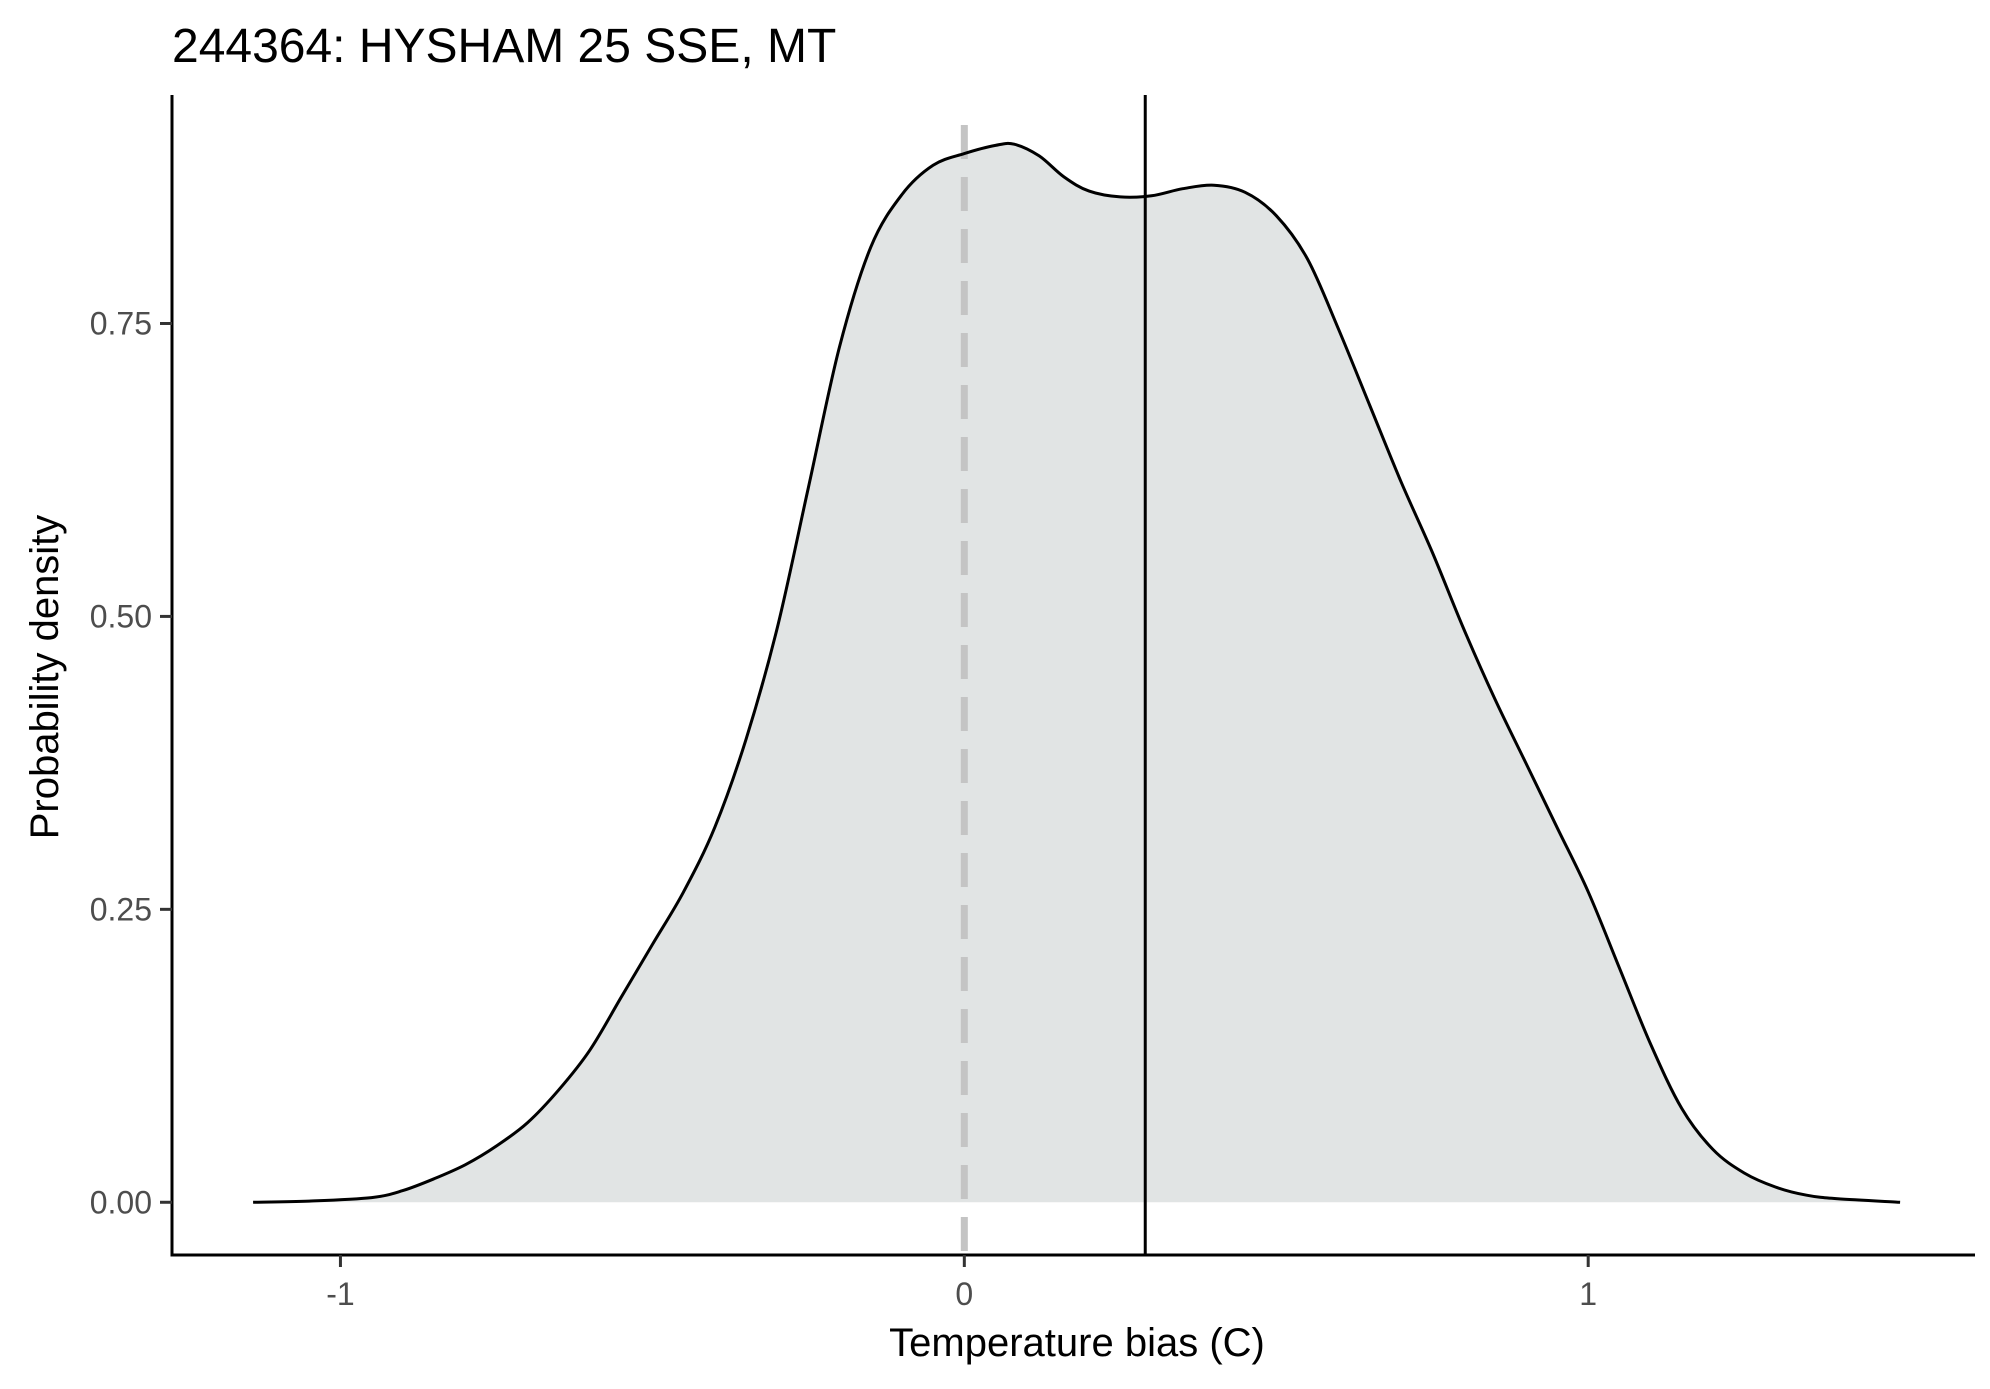 The image size is (1990, 1389). Describe the element at coordinates (504, 46) in the screenshot. I see `chart-title: 244364: HYSHAM 25 SSE, MT` at that location.